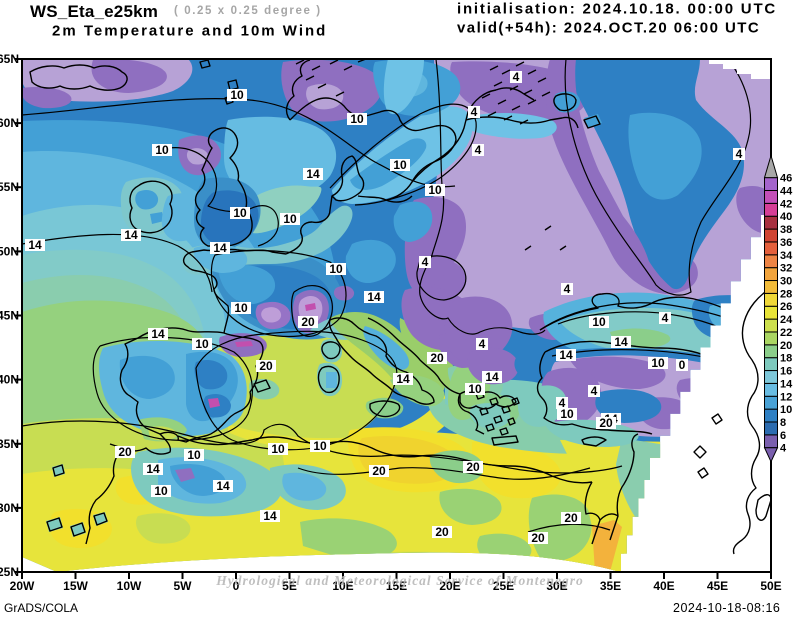 This screenshot has height=618, width=800. Describe the element at coordinates (449, 586) in the screenshot. I see `svg-text: 20E` at that location.